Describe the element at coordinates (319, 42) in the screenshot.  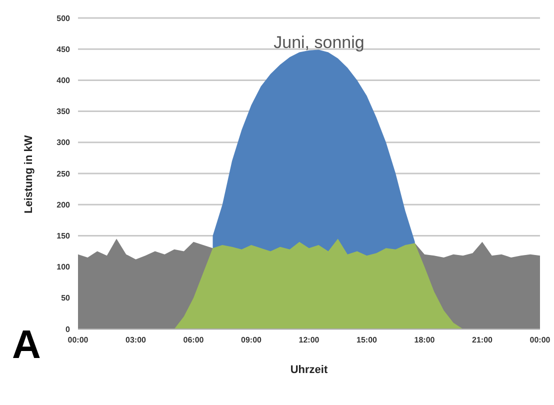
I see `text: Juni, sonnig` at that location.